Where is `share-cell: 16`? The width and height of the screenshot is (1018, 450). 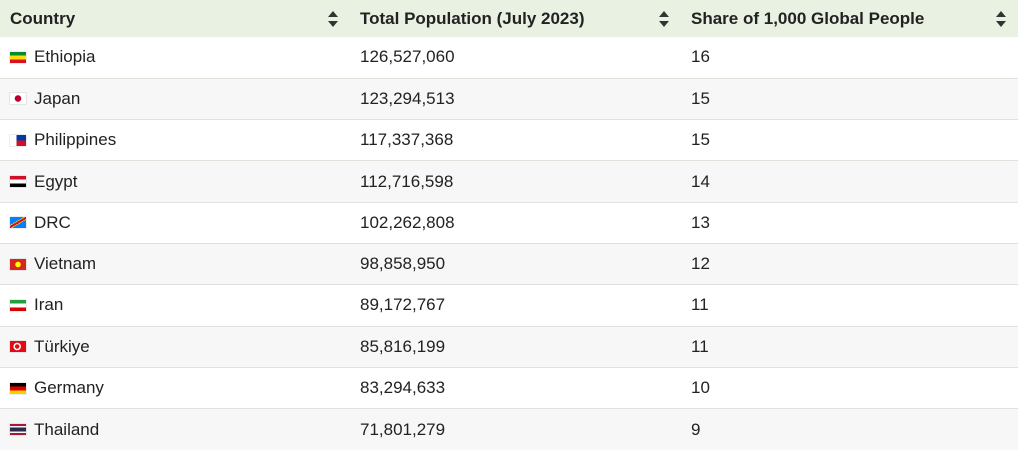
share-cell: 16 is located at coordinates (700, 57).